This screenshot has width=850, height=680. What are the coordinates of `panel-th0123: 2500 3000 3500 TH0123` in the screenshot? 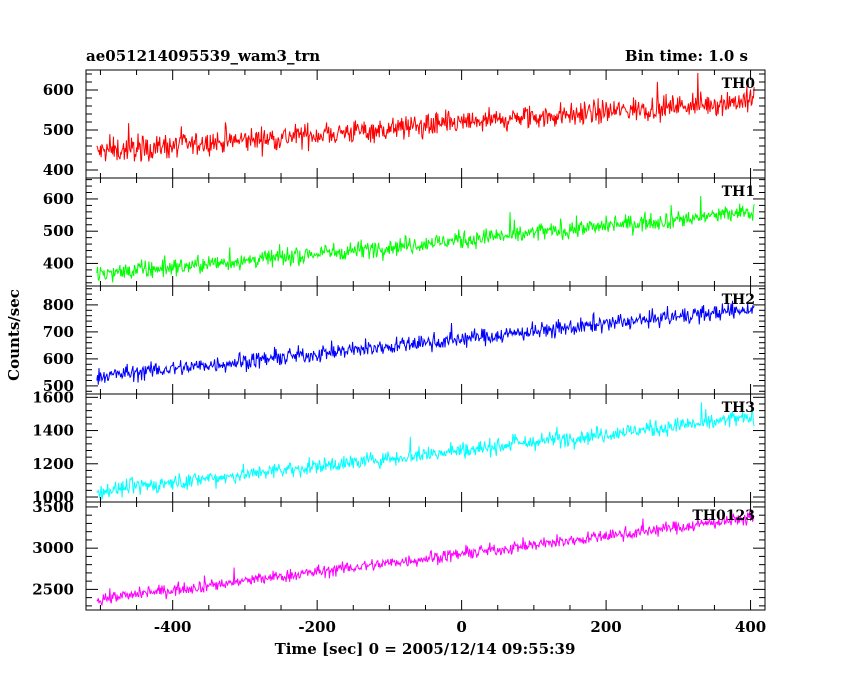 It's located at (399, 554).